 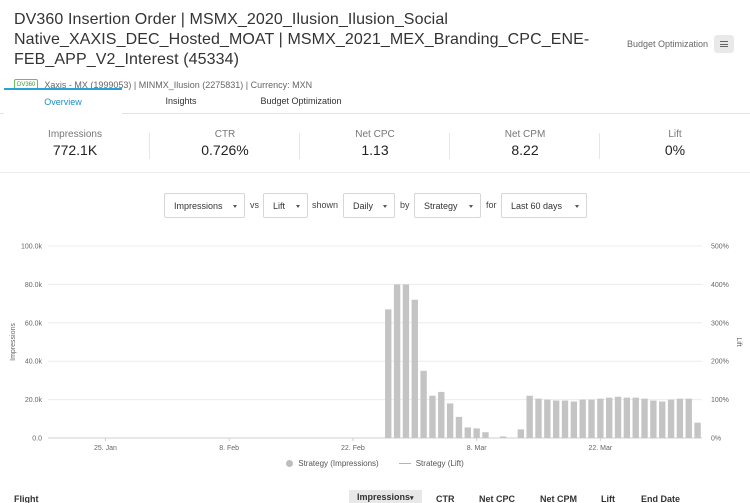 I want to click on y2-tick-label: 400%, so click(x=720, y=285).